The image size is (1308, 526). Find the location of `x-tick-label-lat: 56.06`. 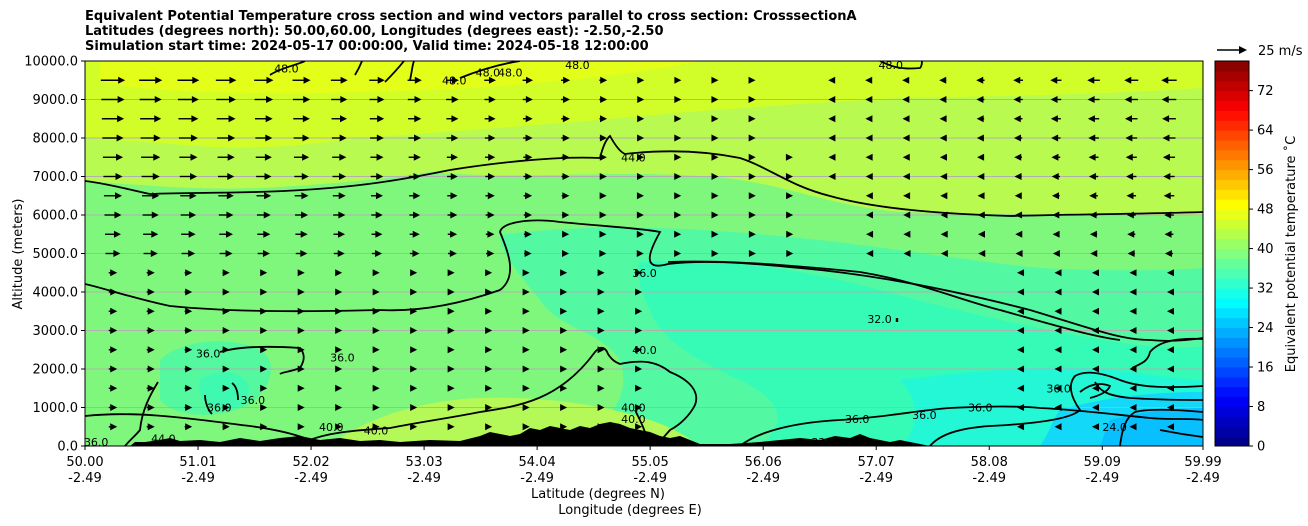

x-tick-label-lat: 56.06 is located at coordinates (763, 462).